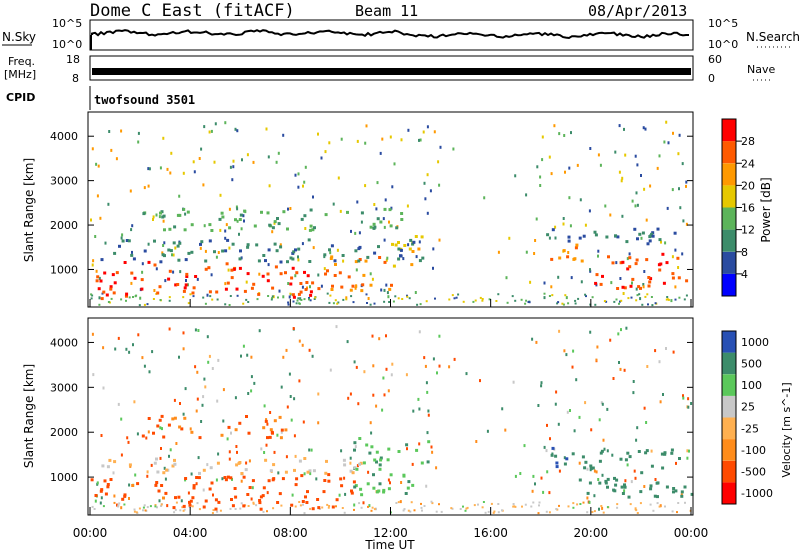 The image size is (800, 554). Describe the element at coordinates (591, 533) in the screenshot. I see `x-tick-label: 20:00` at that location.